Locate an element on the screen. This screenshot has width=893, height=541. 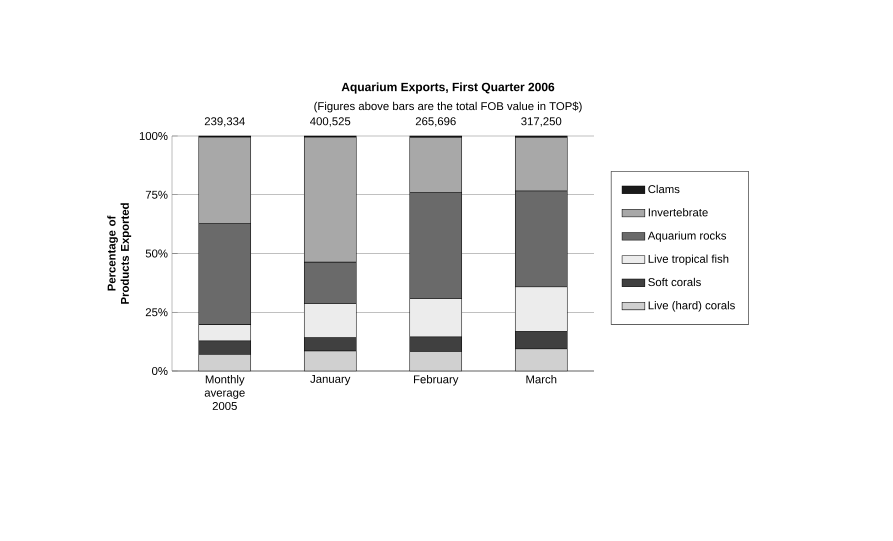
x-tick-label: March is located at coordinates (541, 379).